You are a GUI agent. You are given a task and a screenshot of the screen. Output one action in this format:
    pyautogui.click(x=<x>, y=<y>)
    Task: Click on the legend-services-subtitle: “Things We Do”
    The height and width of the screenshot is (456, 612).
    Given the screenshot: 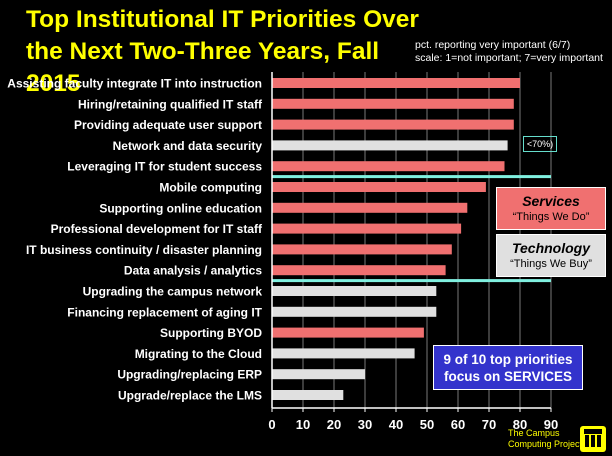 What is the action you would take?
    pyautogui.click(x=551, y=217)
    